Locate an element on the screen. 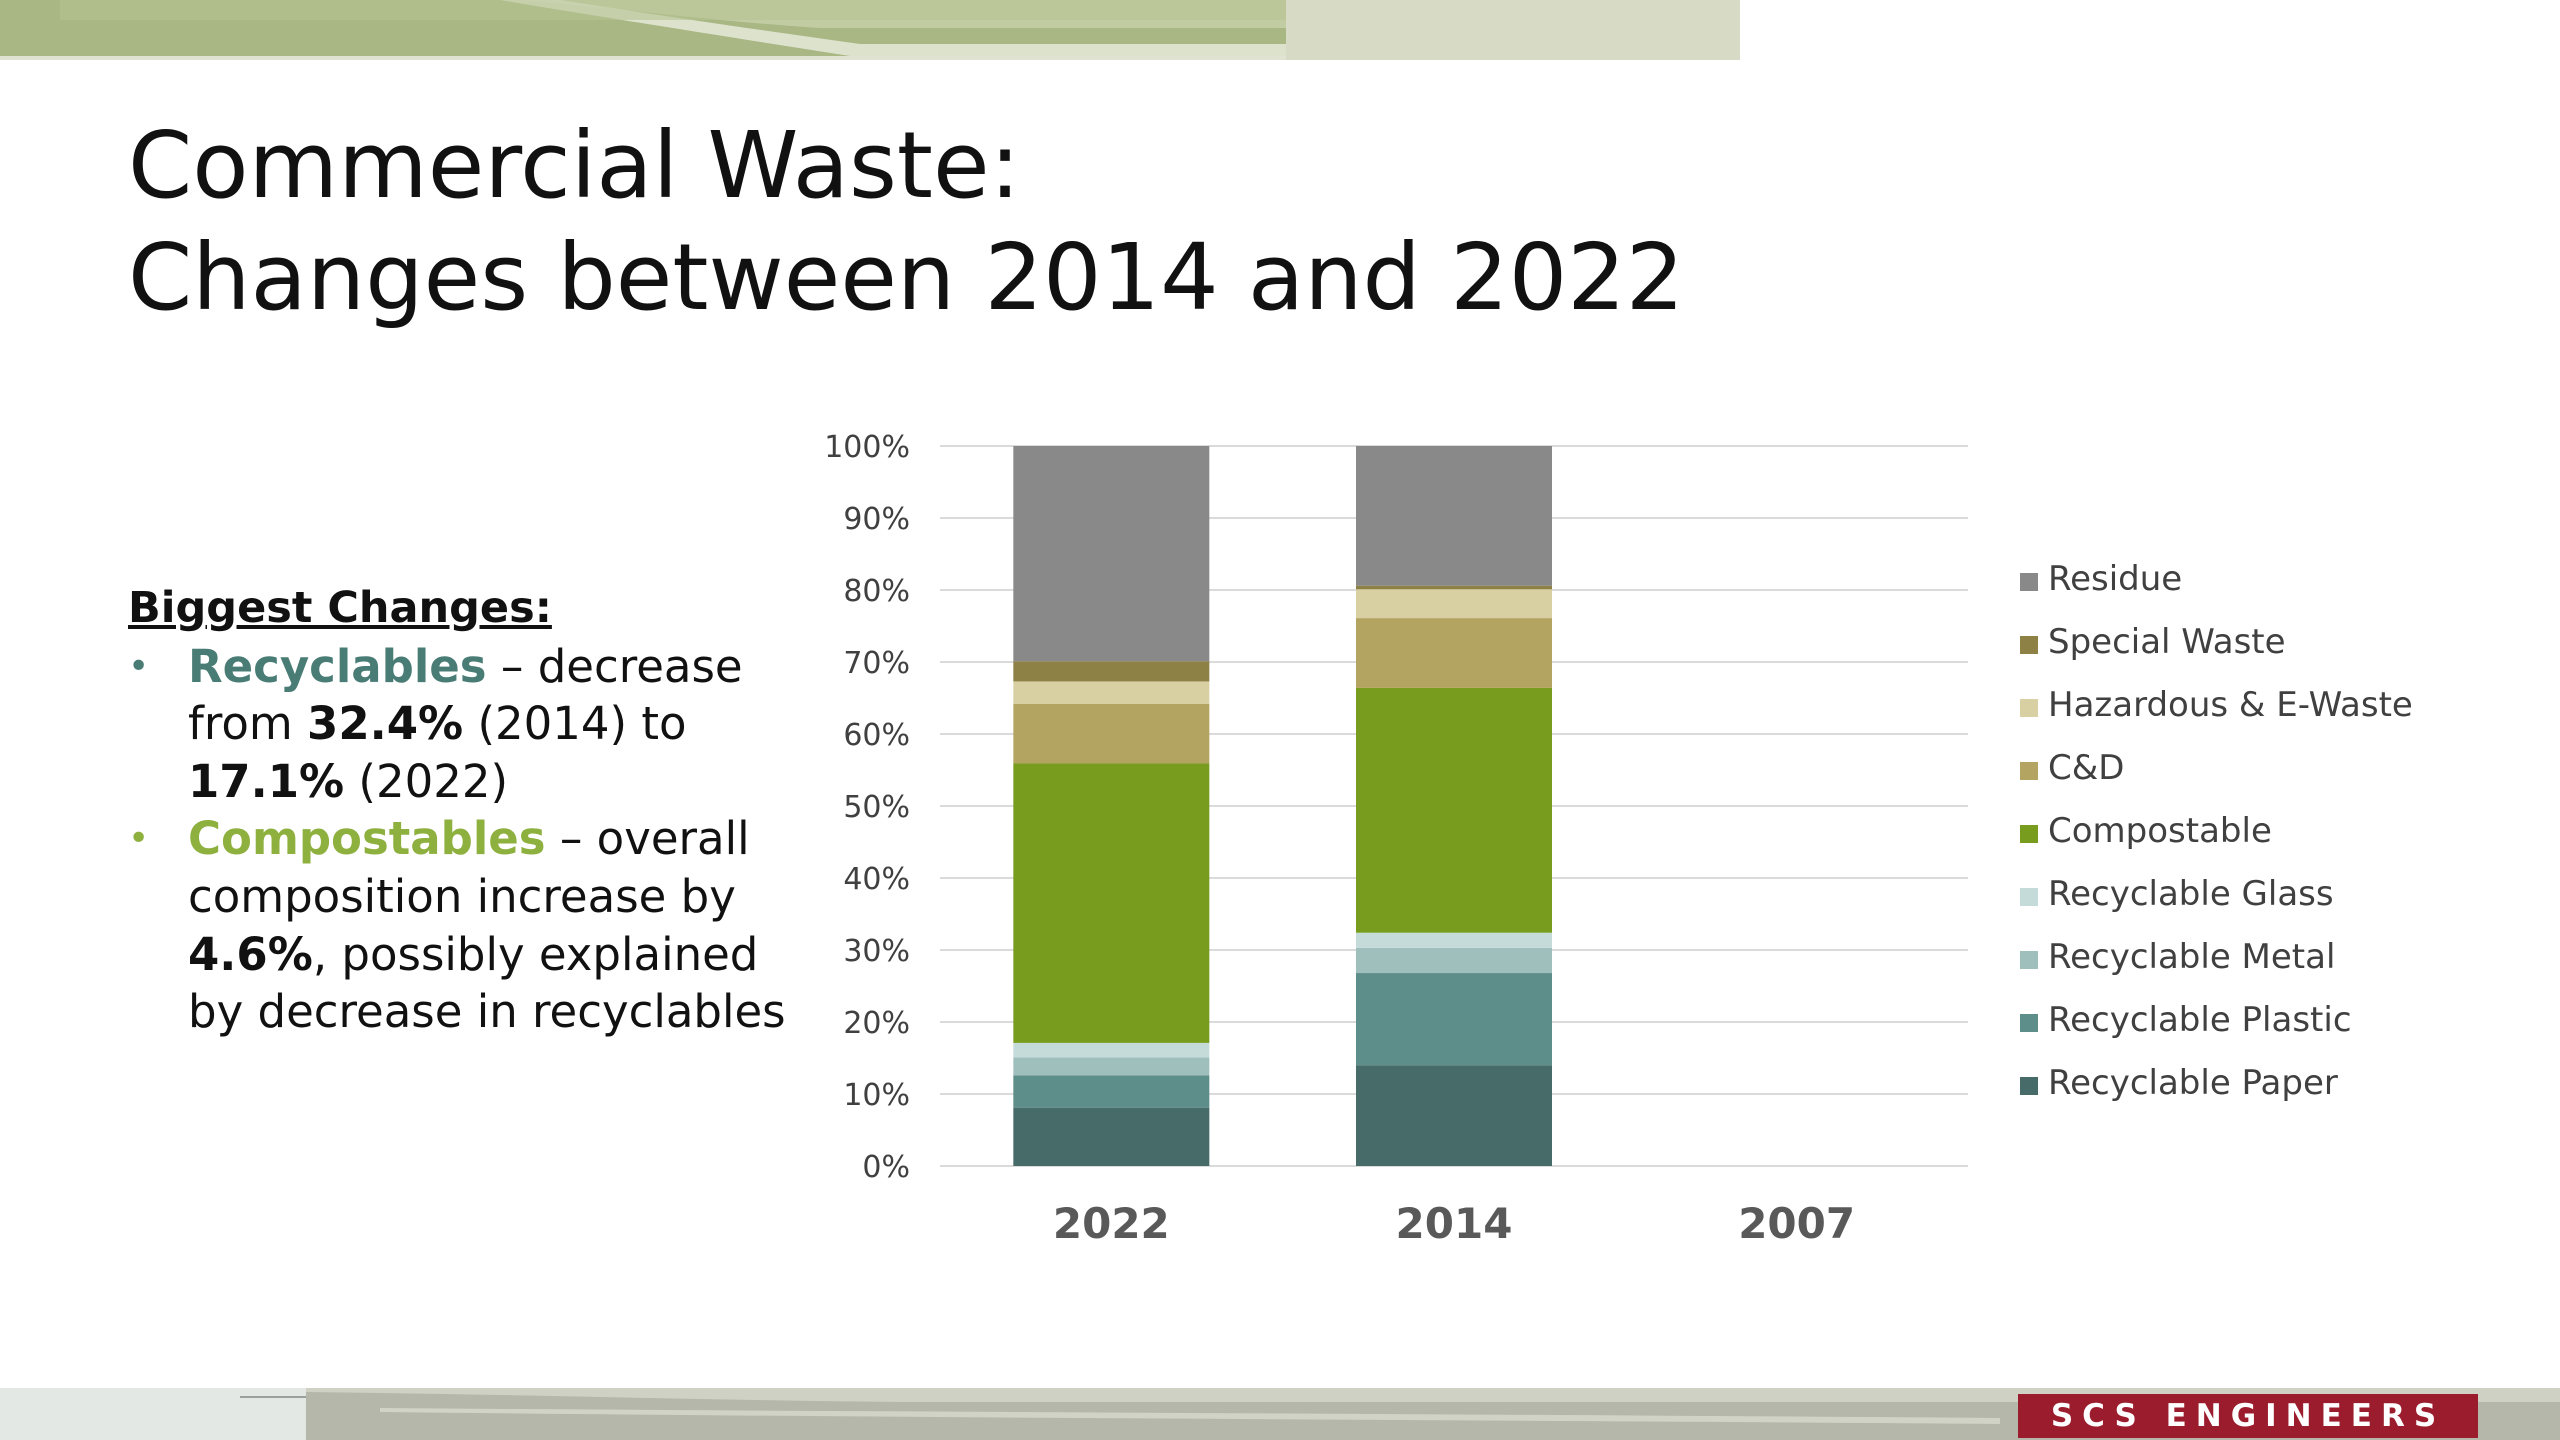  y-tick-label: 90% is located at coordinates (876, 519).